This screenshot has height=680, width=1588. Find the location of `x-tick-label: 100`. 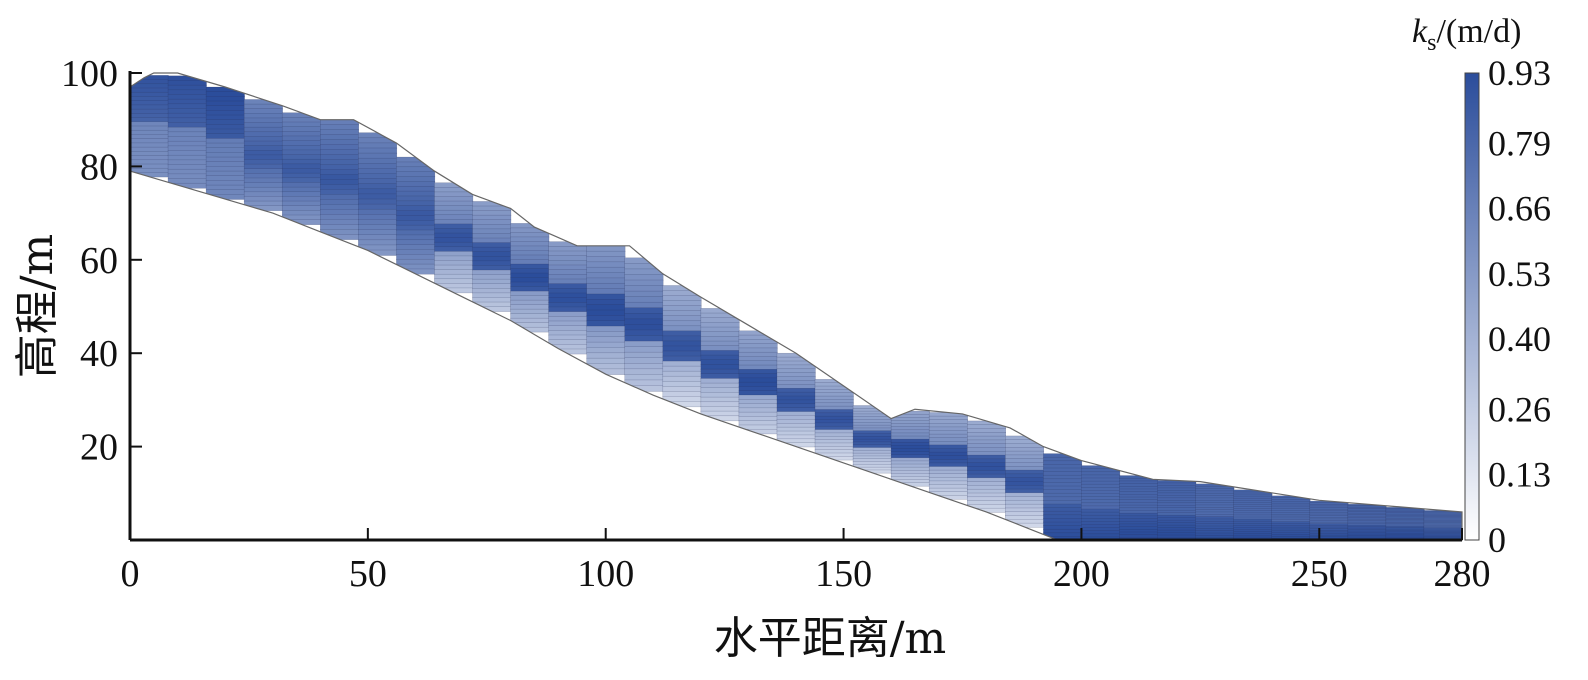

x-tick-label: 100 is located at coordinates (605, 574).